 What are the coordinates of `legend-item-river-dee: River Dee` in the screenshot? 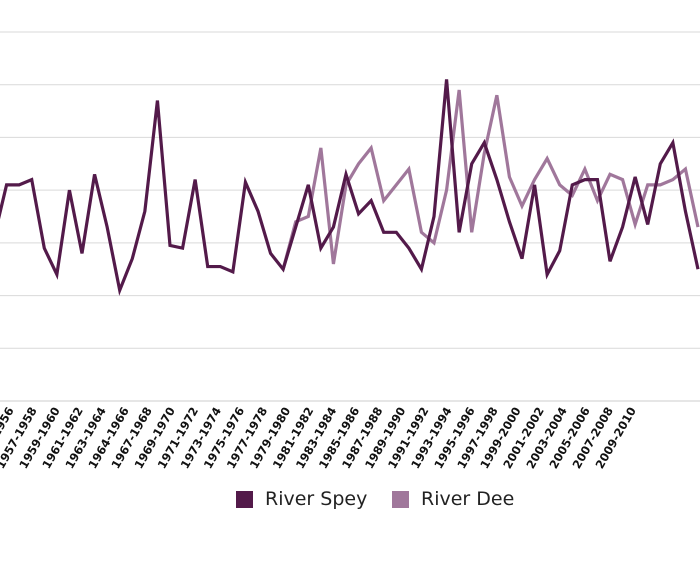 It's located at (453, 499).